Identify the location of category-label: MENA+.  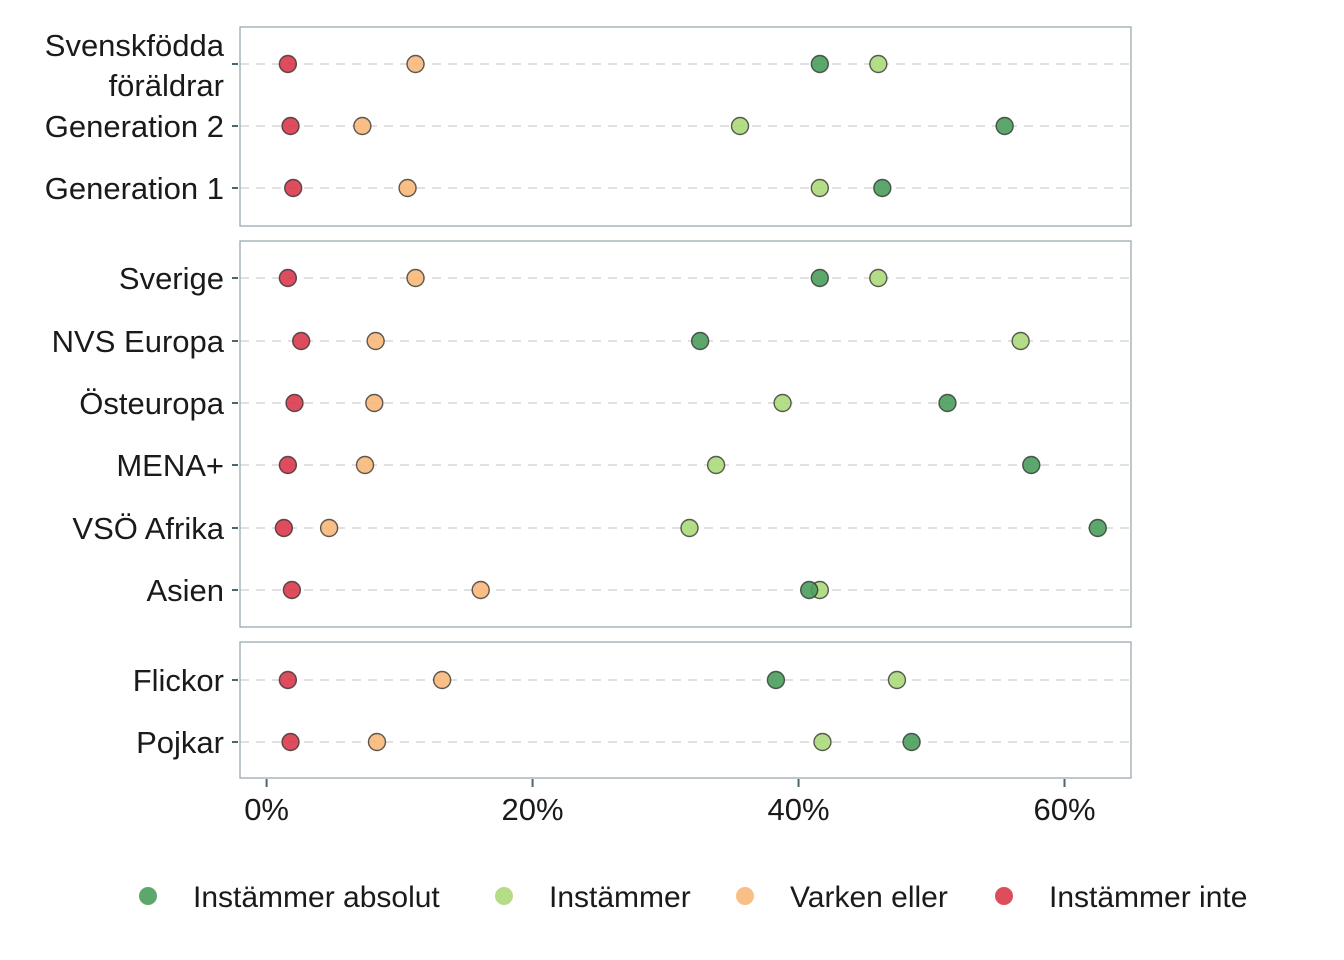
(170, 465).